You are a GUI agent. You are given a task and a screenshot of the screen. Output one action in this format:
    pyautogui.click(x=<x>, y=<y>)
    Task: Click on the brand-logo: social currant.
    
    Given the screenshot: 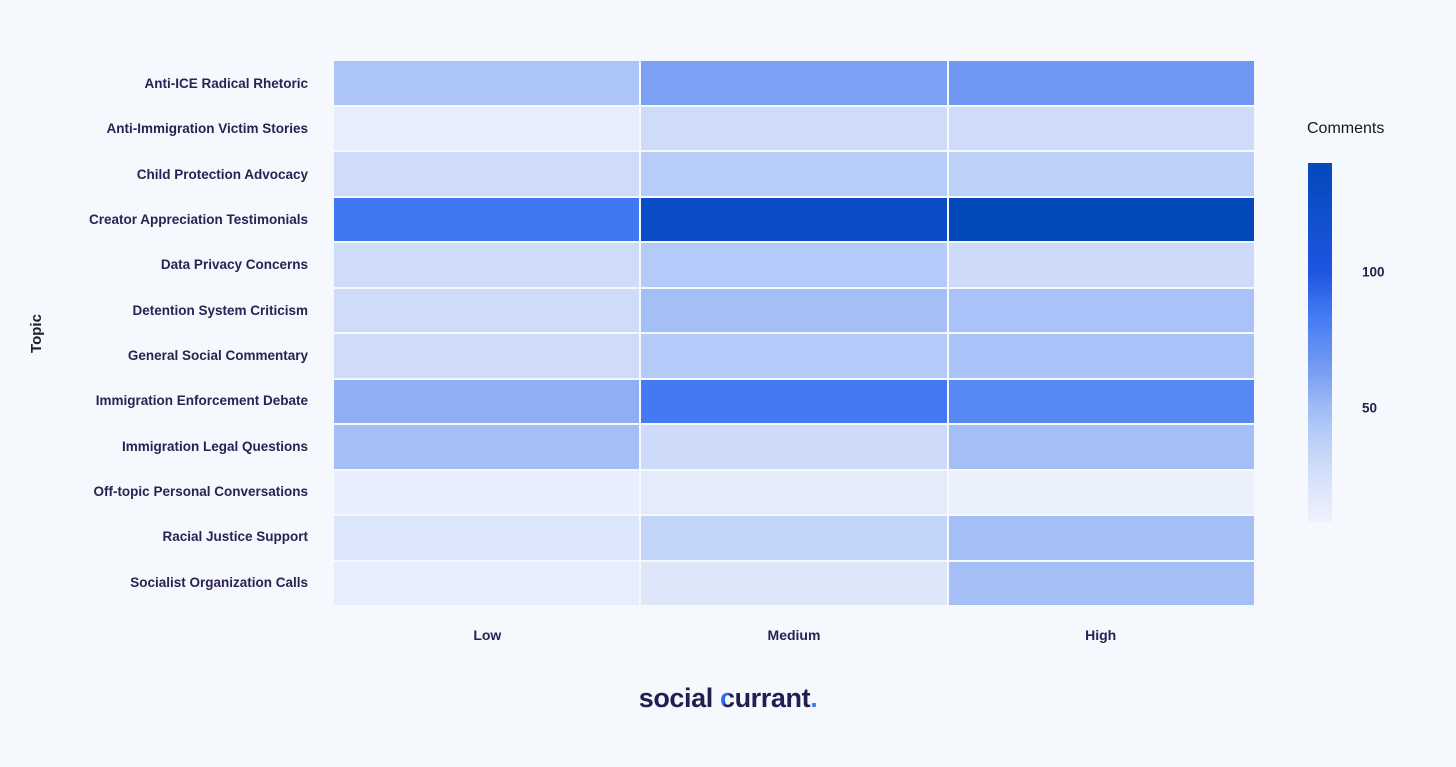 What is the action you would take?
    pyautogui.click(x=728, y=698)
    